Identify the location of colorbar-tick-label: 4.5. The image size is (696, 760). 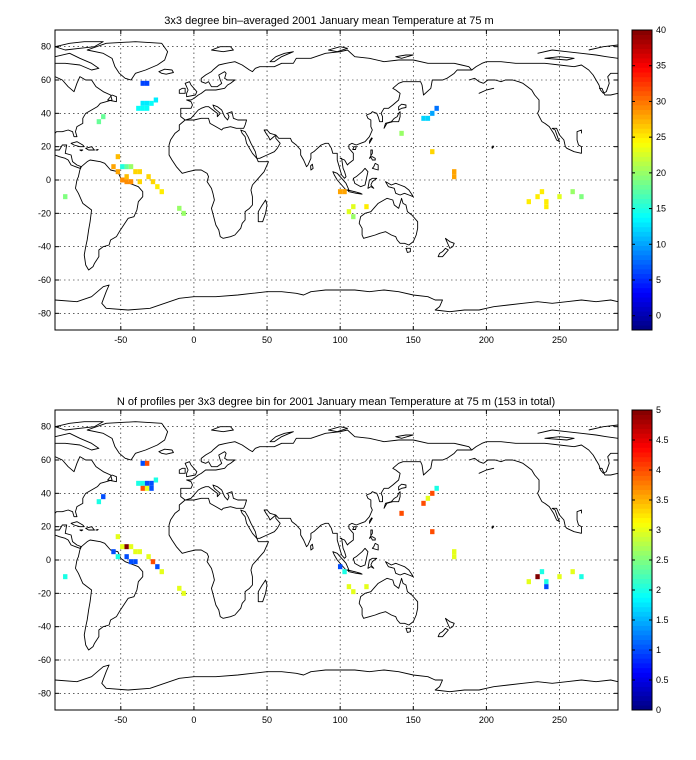
(662, 440).